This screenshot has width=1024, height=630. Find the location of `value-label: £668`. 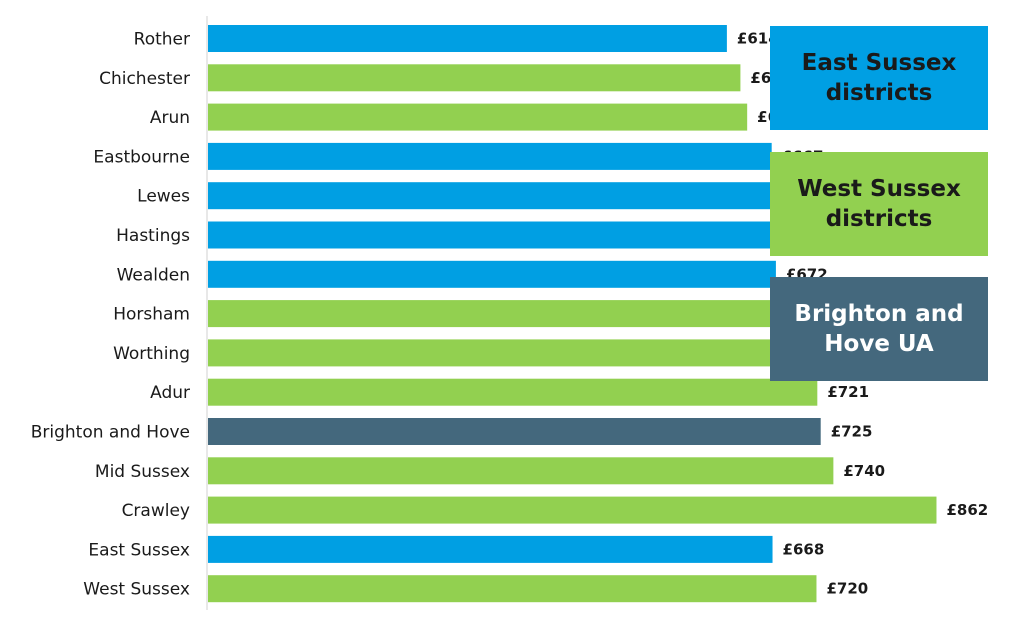

value-label: £668 is located at coordinates (804, 549).